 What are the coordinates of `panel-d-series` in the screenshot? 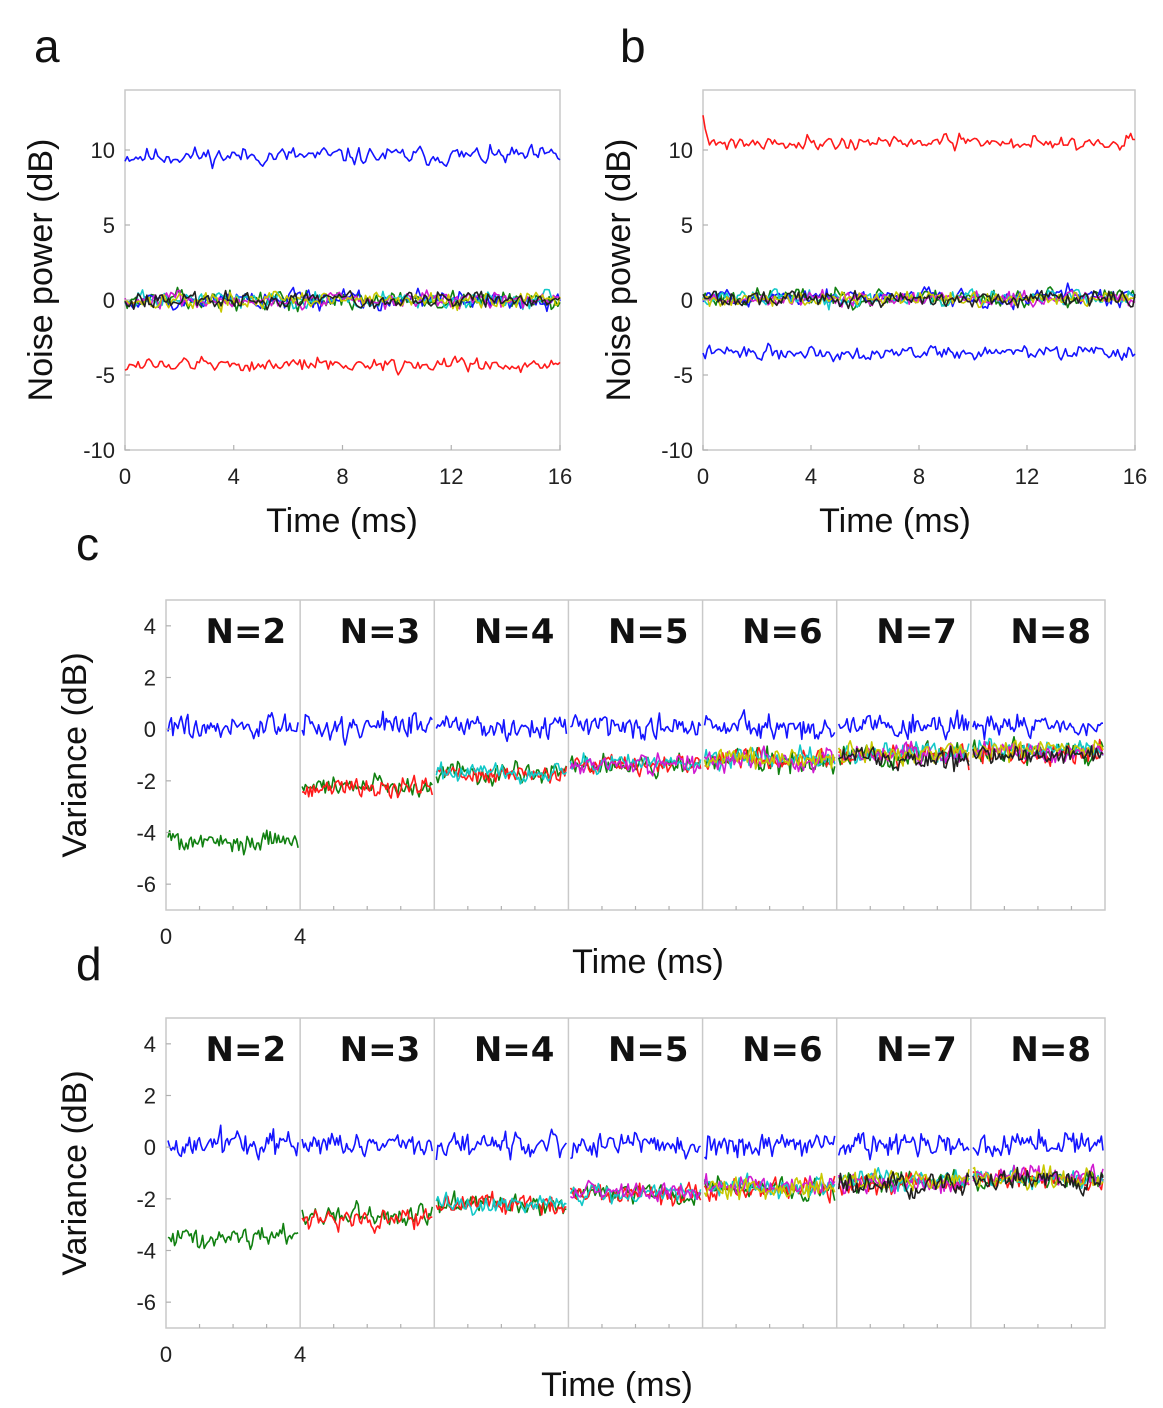 It's located at (635, 1187).